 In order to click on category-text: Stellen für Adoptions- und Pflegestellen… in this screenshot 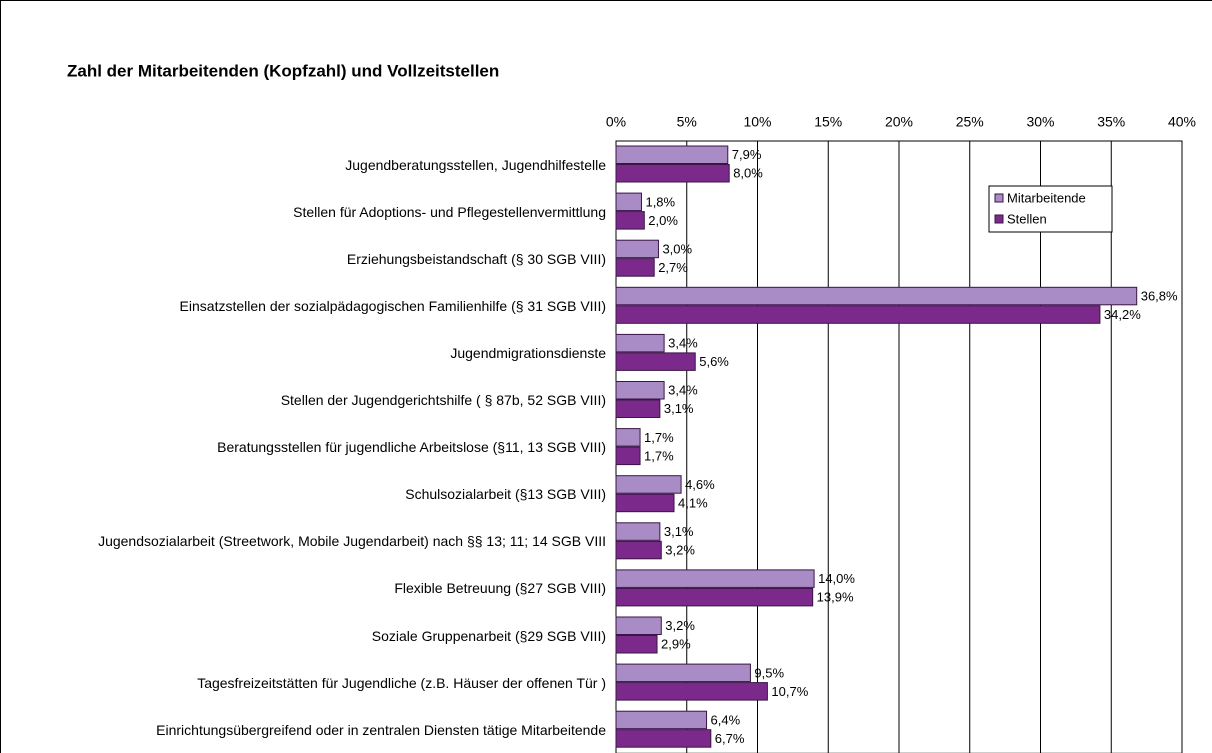, I will do `click(449, 211)`.